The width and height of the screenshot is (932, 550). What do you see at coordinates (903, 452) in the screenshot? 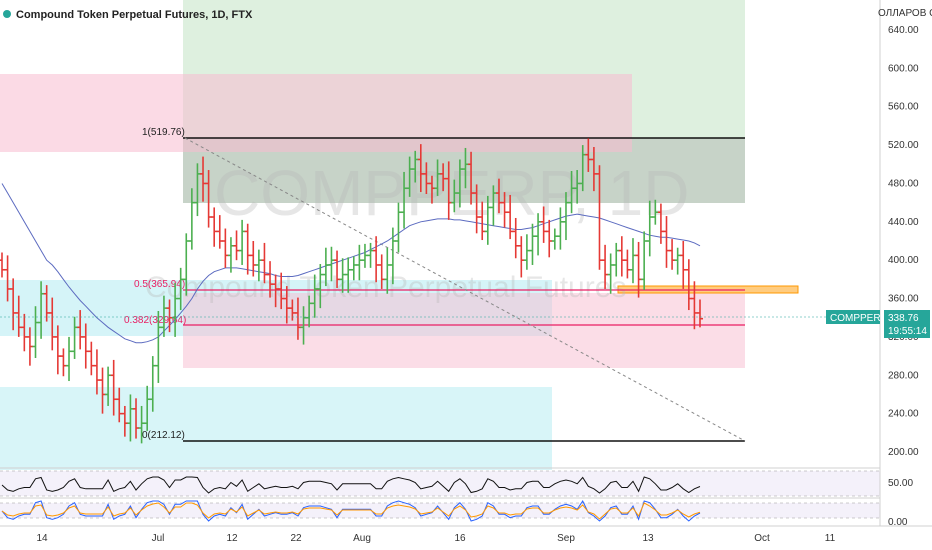
I see `price-tick-0: 200.00` at bounding box center [903, 452].